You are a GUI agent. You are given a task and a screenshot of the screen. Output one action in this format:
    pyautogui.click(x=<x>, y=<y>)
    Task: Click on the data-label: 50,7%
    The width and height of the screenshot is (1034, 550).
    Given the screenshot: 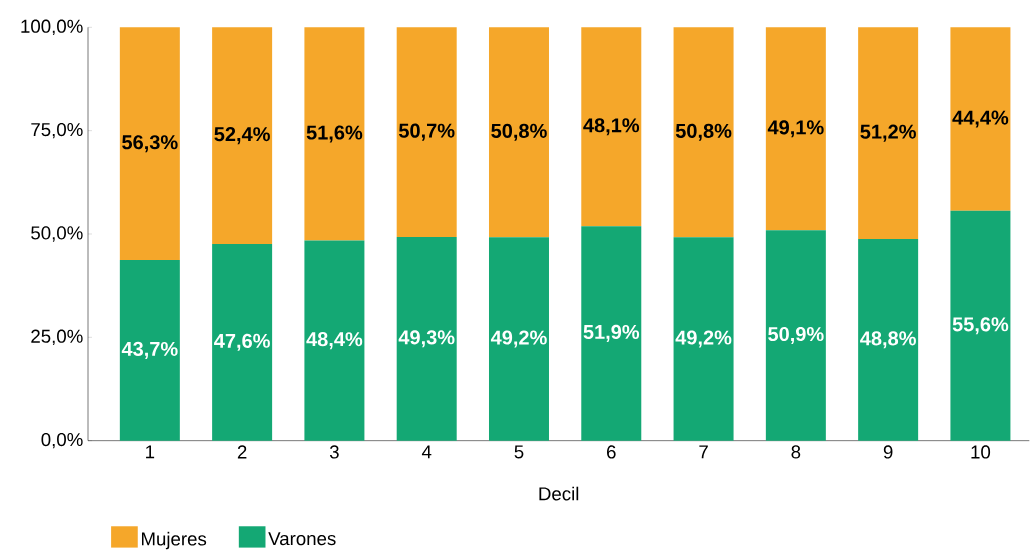 What is the action you would take?
    pyautogui.click(x=426, y=132)
    